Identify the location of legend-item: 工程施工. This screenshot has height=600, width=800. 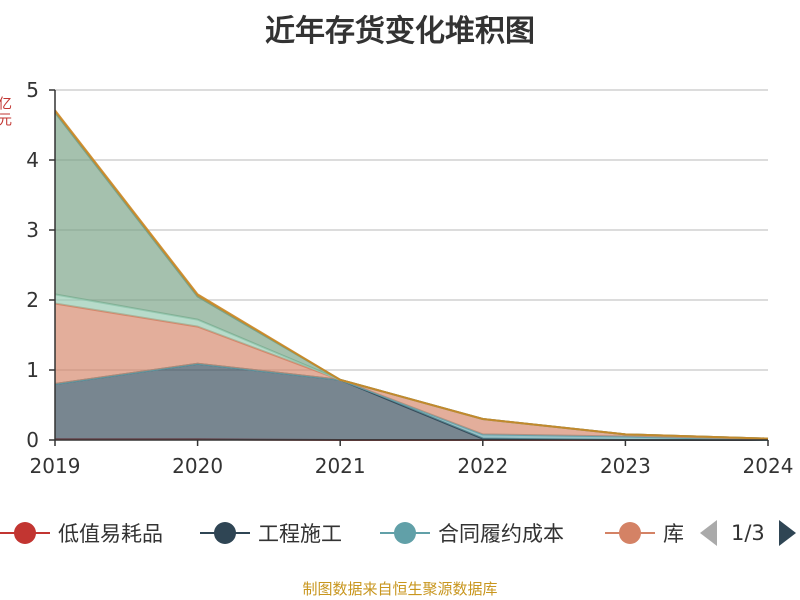
(271, 533).